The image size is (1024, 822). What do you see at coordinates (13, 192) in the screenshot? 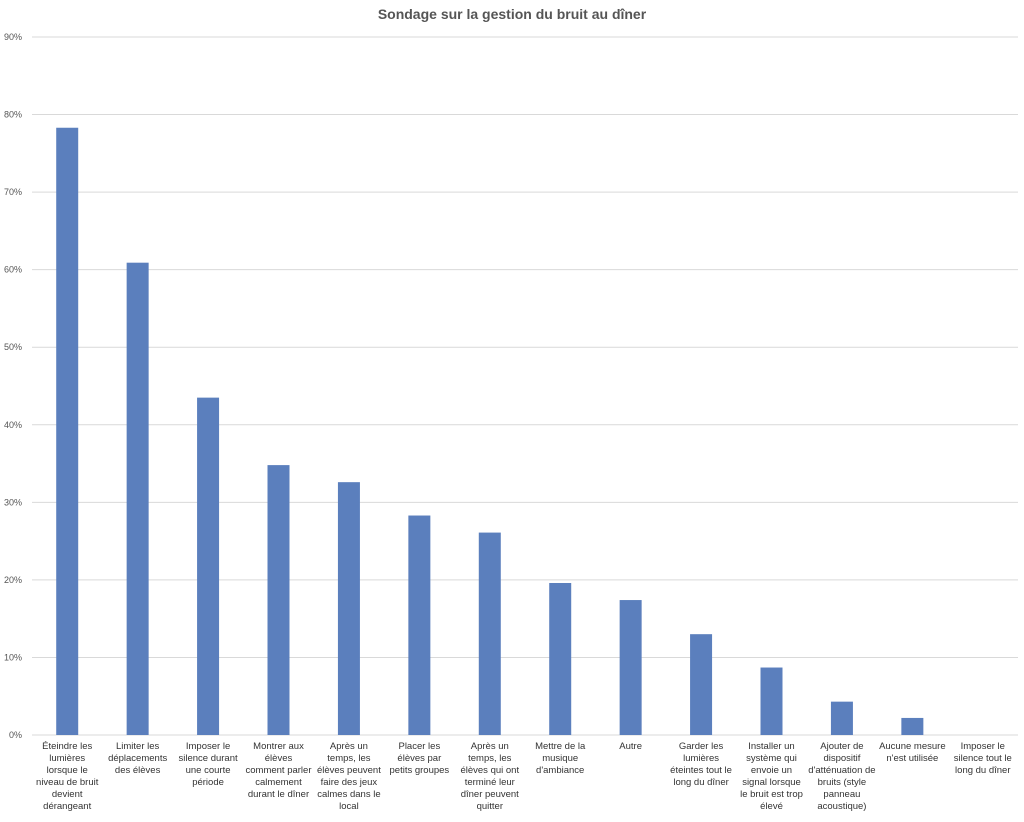
I see `y-tick-label: 70%` at bounding box center [13, 192].